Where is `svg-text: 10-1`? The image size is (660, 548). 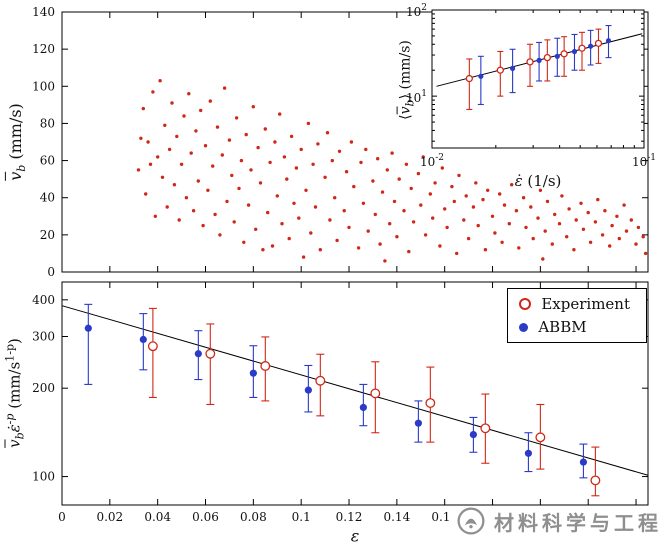
svg-text: 10-1 is located at coordinates (644, 161).